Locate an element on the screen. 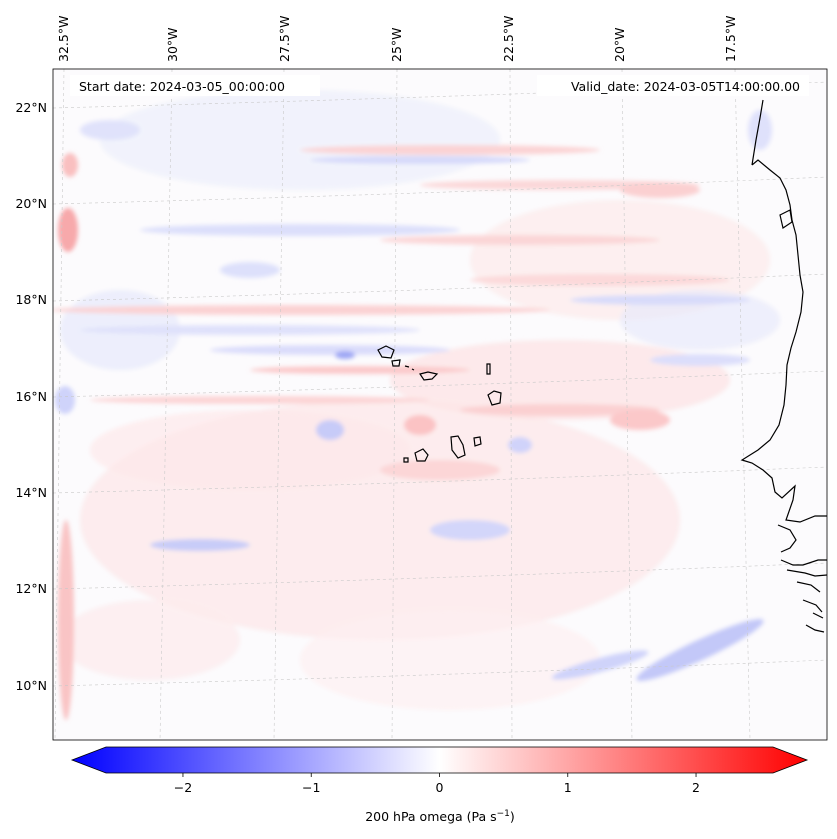  africa-coast is located at coordinates (783, 311).